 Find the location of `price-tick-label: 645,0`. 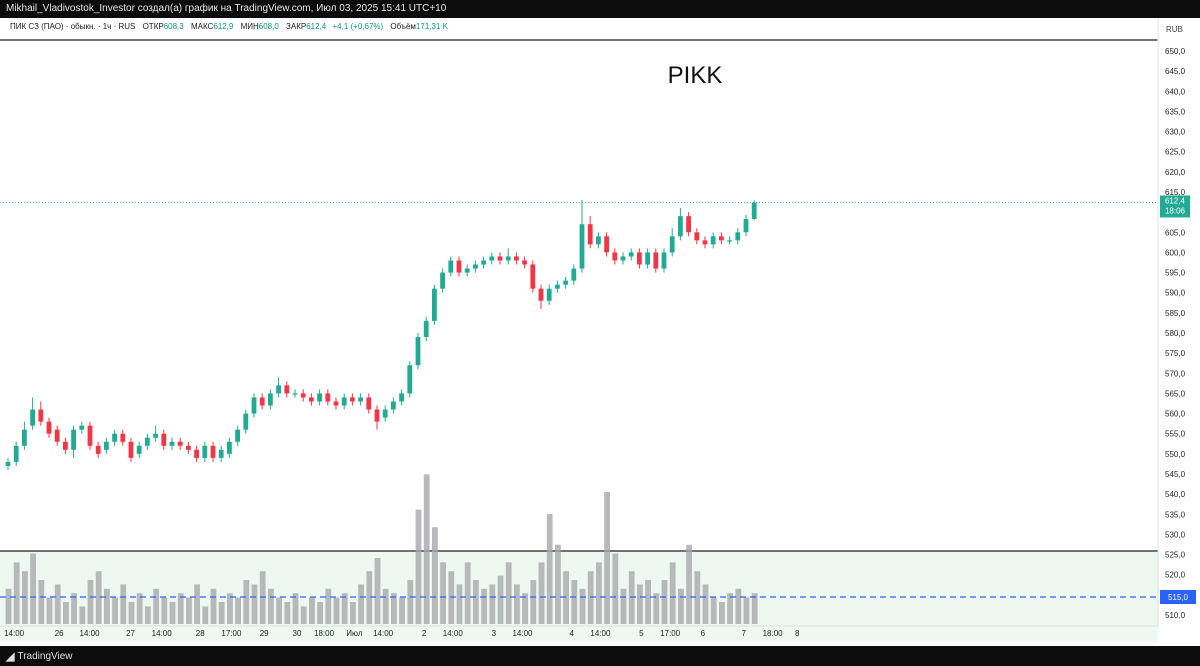

price-tick-label: 645,0 is located at coordinates (1175, 71).